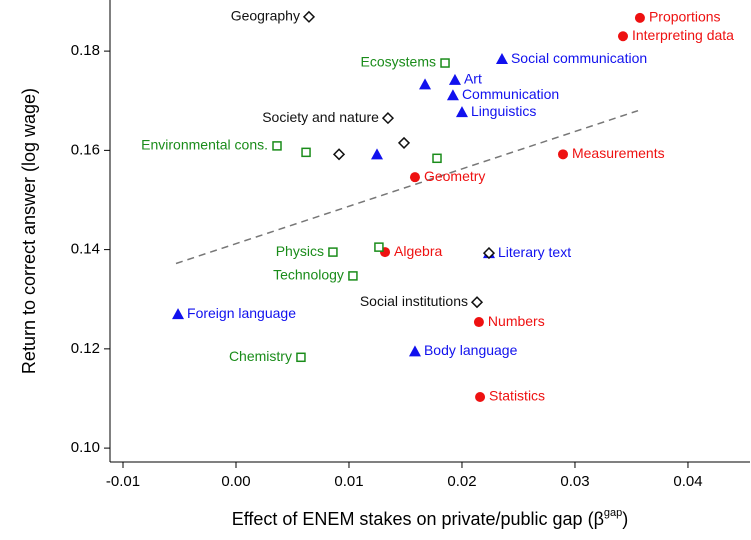  I want to click on point-label: Art, so click(473, 79).